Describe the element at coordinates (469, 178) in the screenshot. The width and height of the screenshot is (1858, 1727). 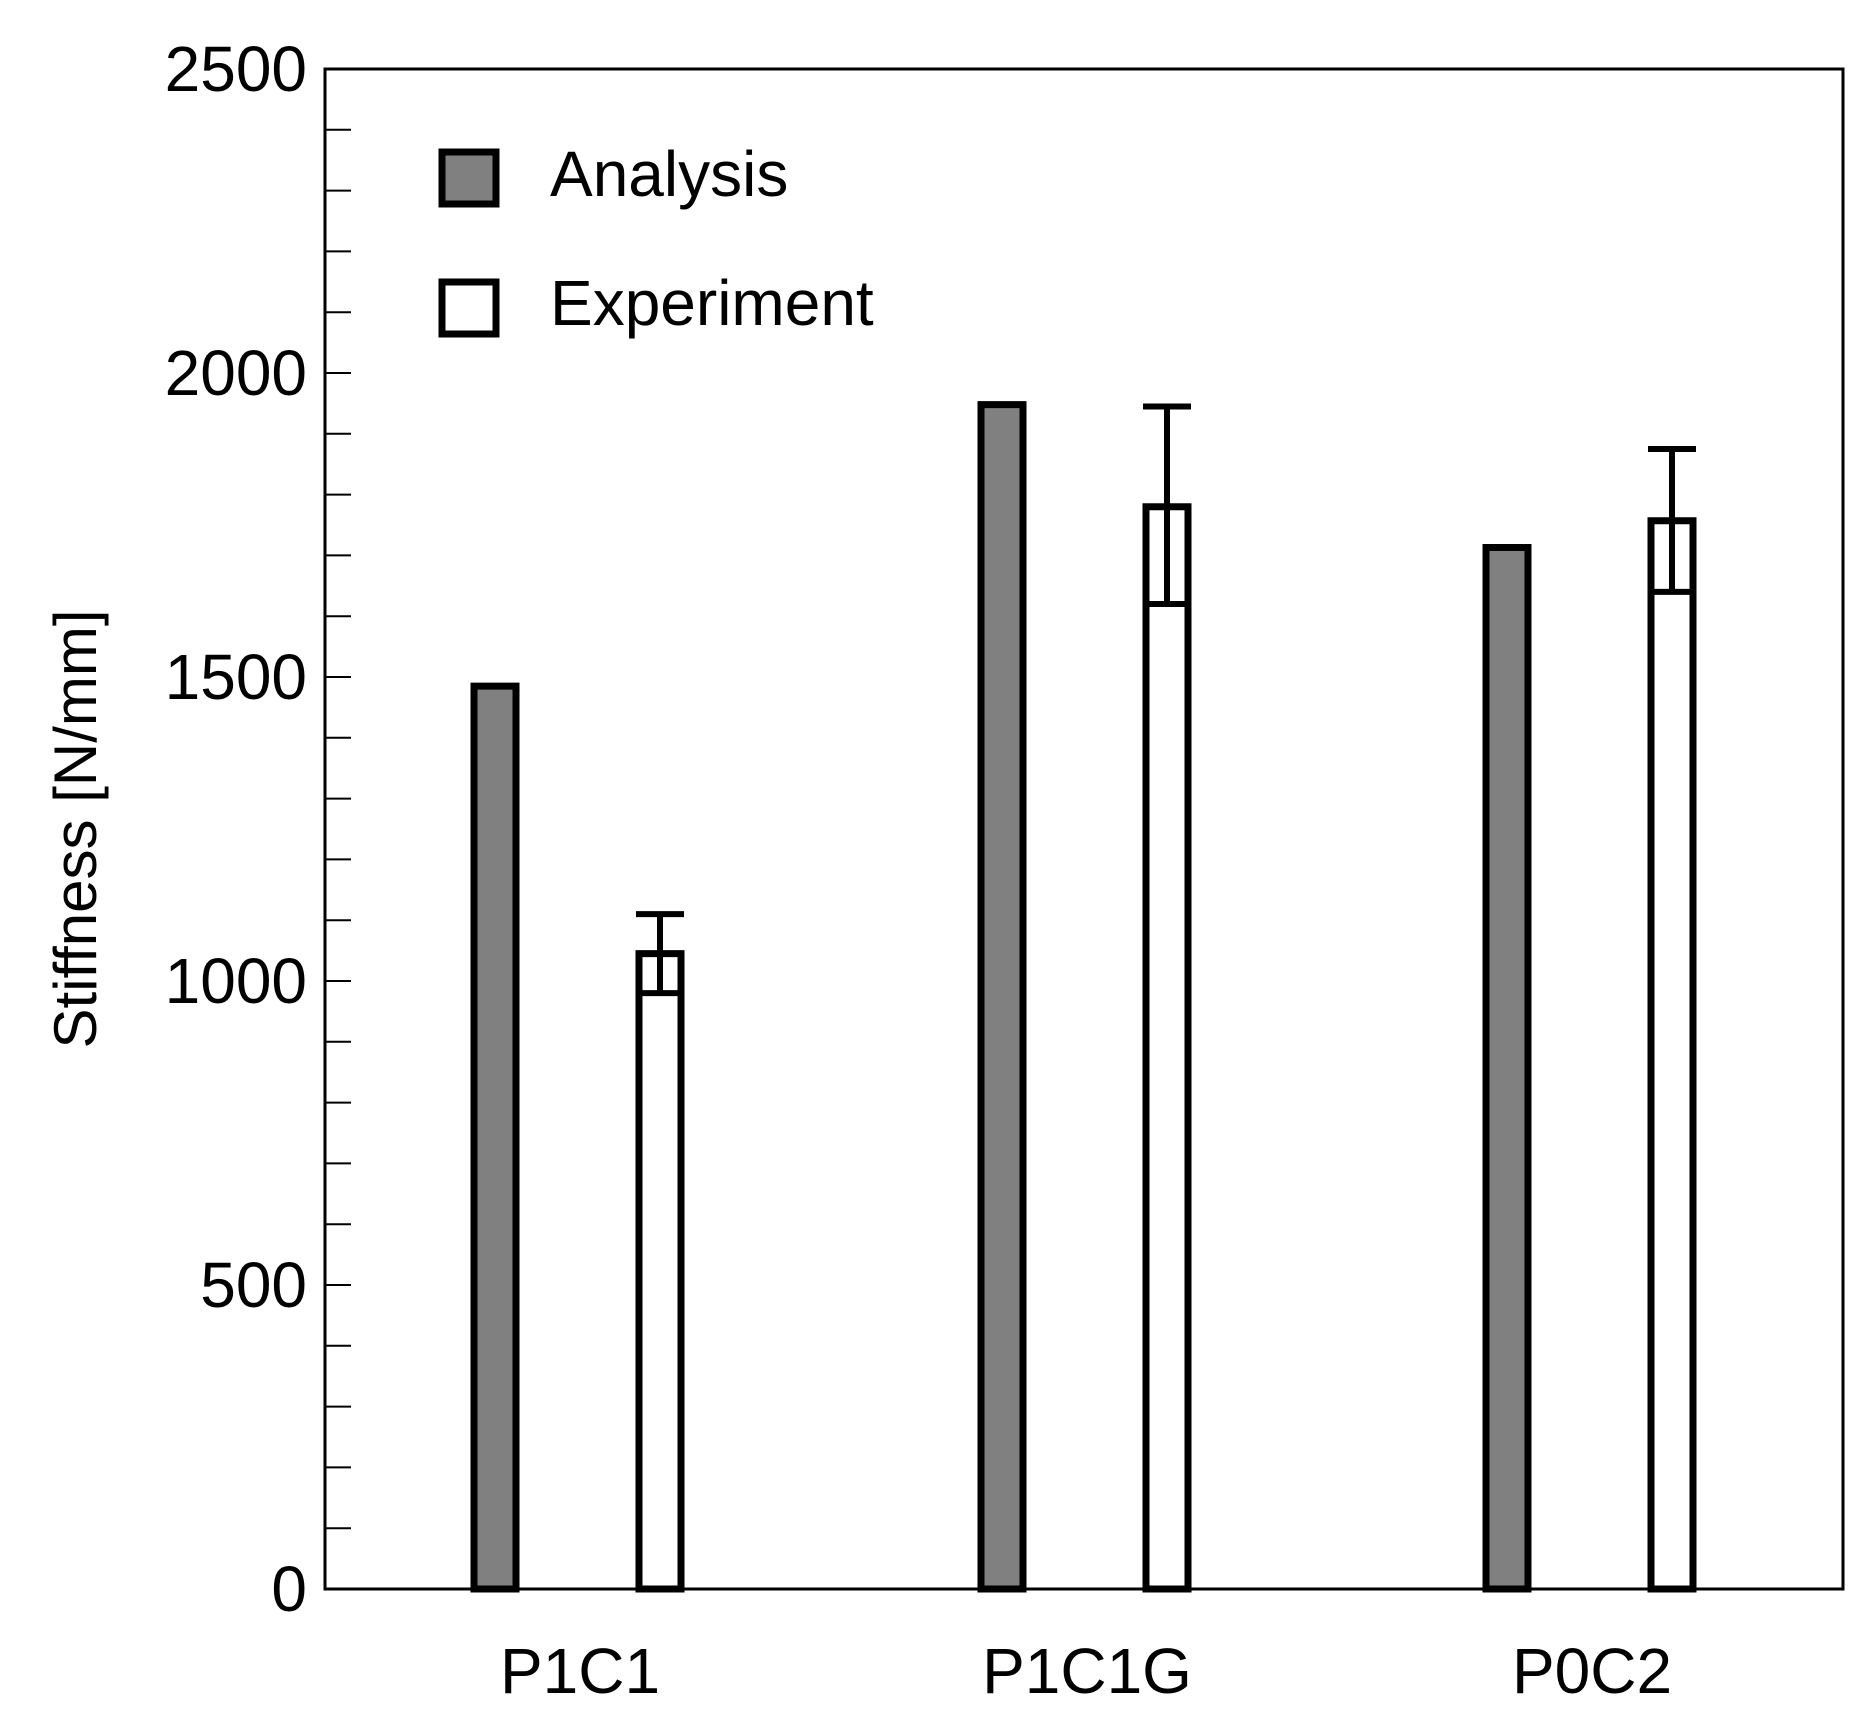
I see `legend-swatch-analysis` at that location.